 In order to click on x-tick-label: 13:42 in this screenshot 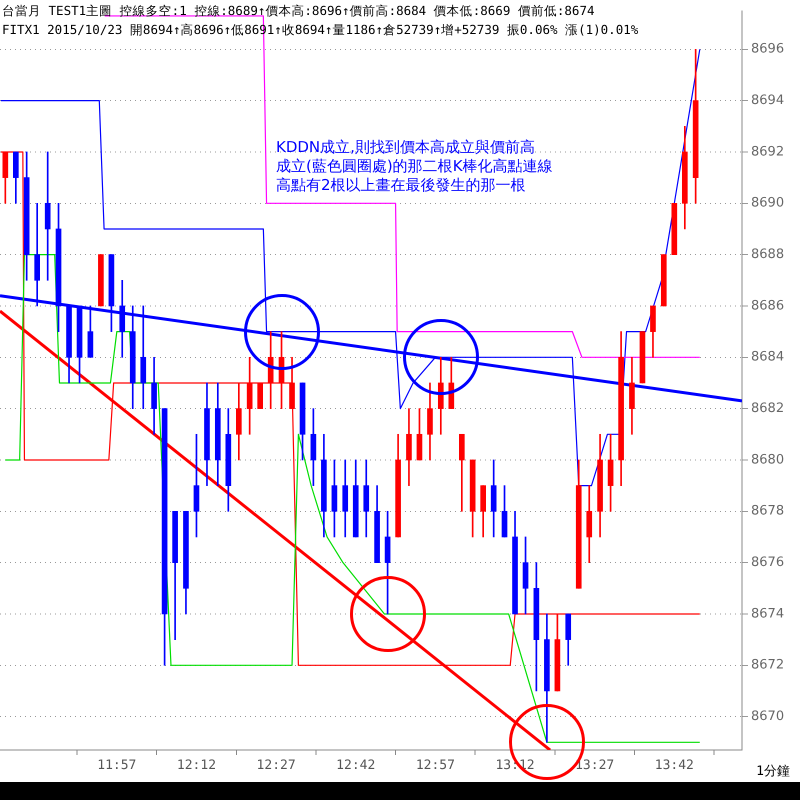, I will do `click(674, 766)`.